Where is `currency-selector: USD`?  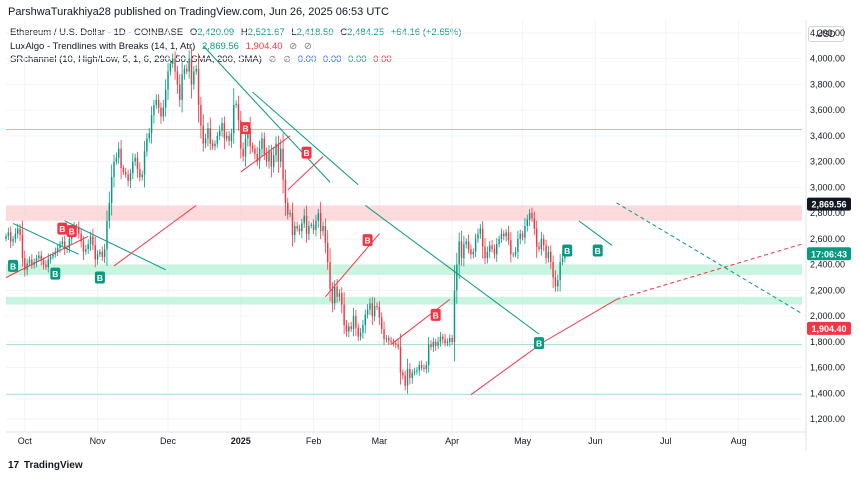
currency-selector: USD is located at coordinates (826, 34).